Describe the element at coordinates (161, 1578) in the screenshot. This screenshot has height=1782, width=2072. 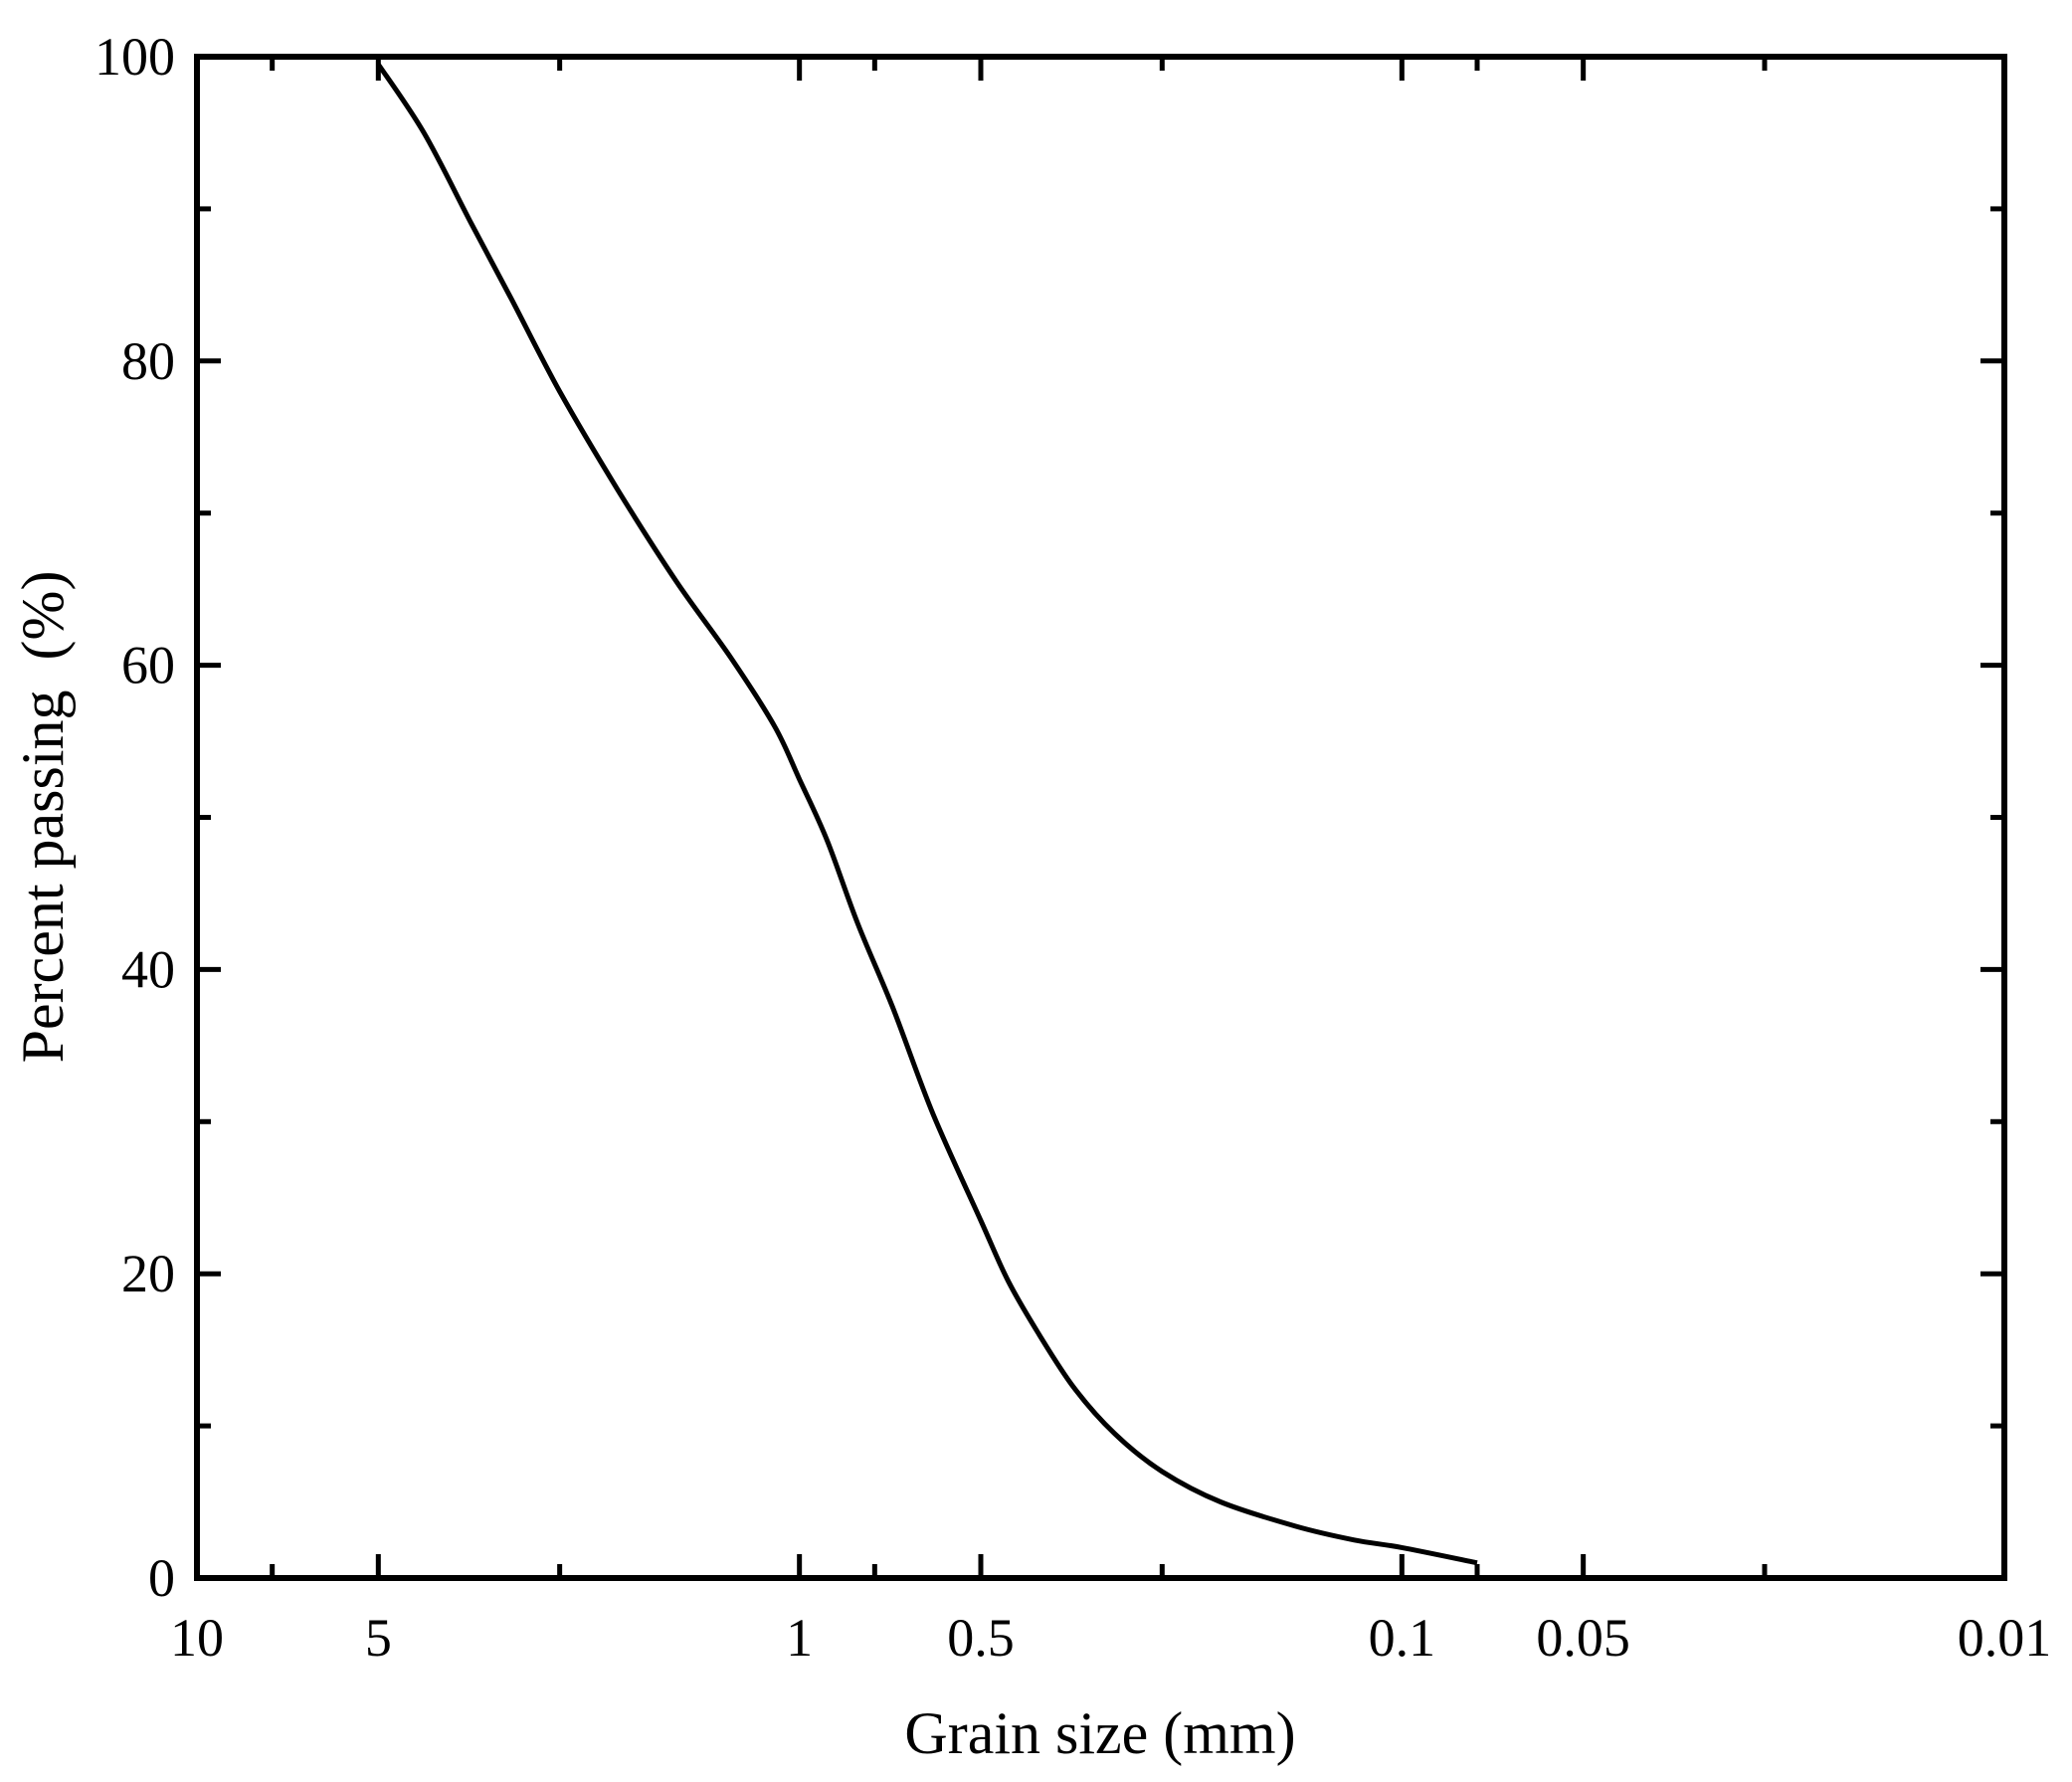
I see `y-tick-label: 0` at that location.